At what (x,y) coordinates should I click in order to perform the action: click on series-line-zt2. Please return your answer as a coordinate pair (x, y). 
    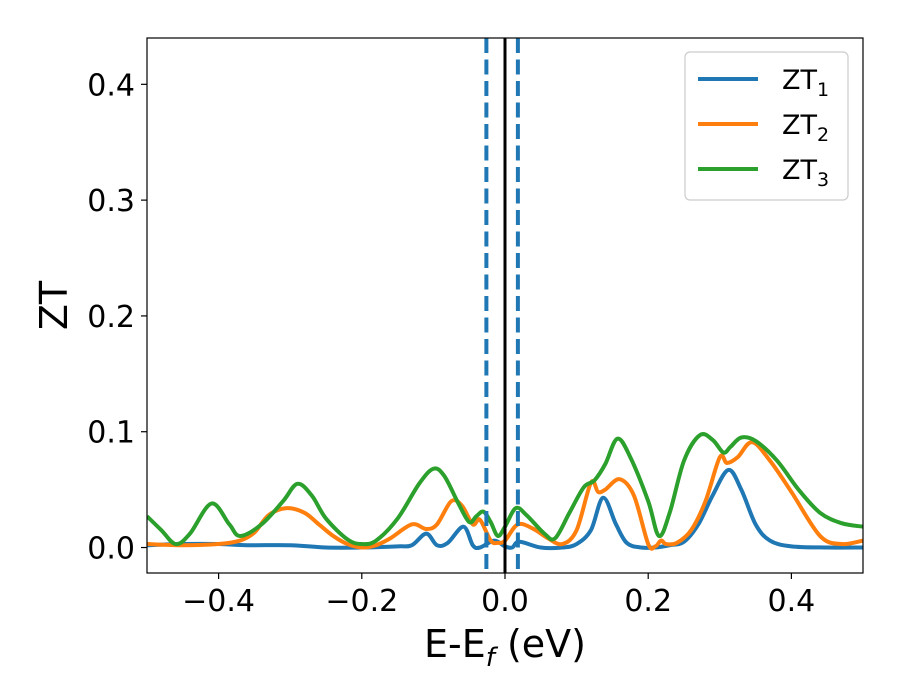
    Looking at the image, I should click on (505, 495).